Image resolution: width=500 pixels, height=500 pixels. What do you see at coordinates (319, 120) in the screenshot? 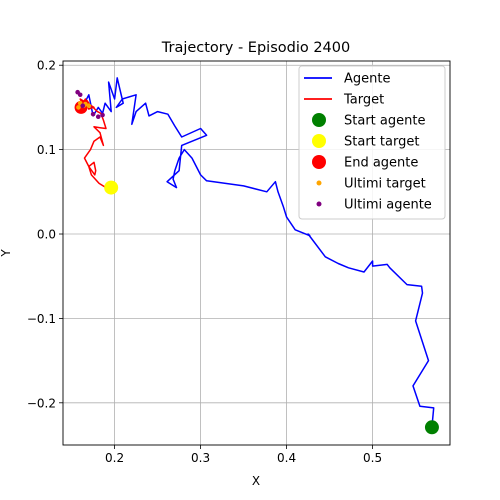
I see `legend-swatch-start-agente` at bounding box center [319, 120].